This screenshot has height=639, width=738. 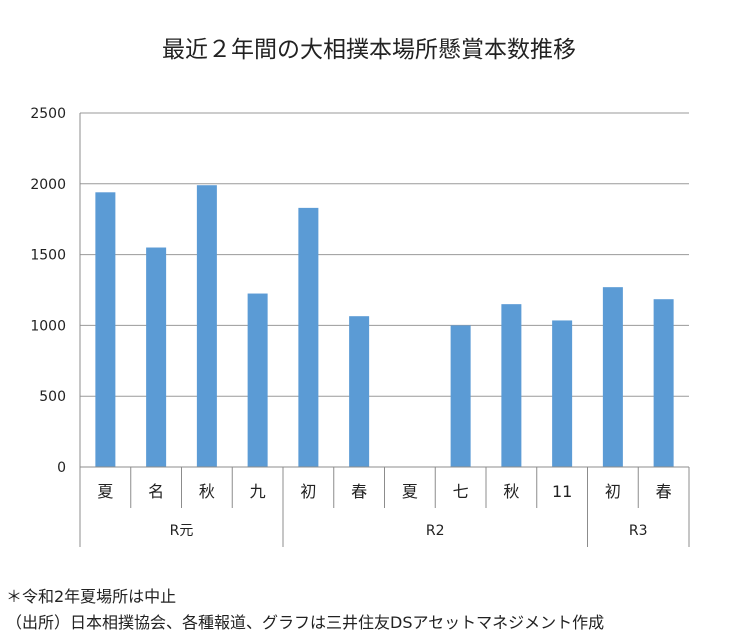 What do you see at coordinates (638, 531) in the screenshot?
I see `group-label: R3` at bounding box center [638, 531].